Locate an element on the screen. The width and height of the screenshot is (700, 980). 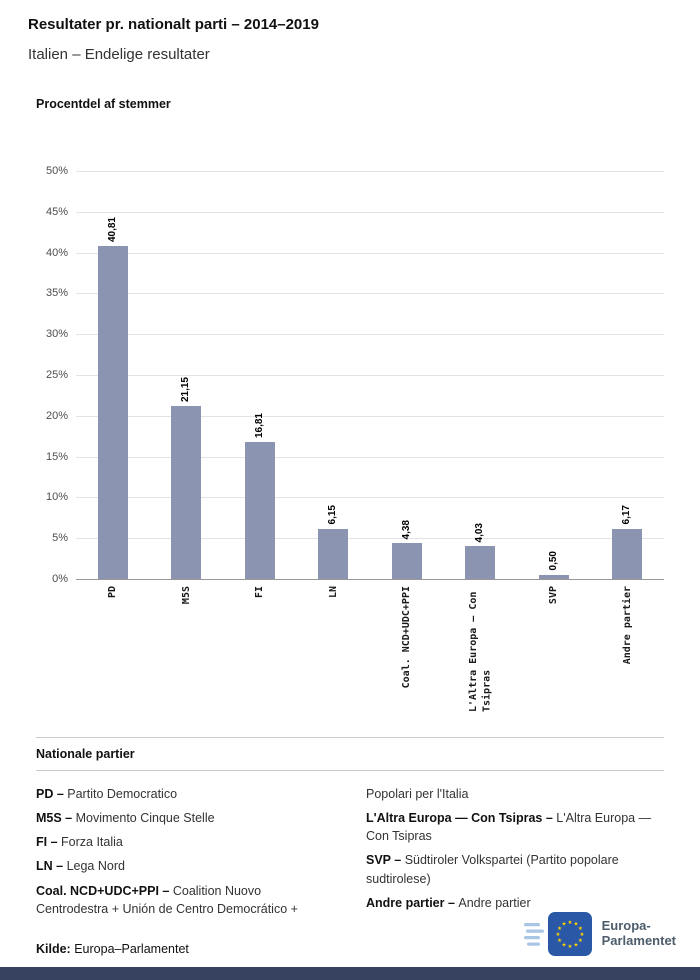
legend-item: PD – Partito Democratico is located at coordinates (107, 794).